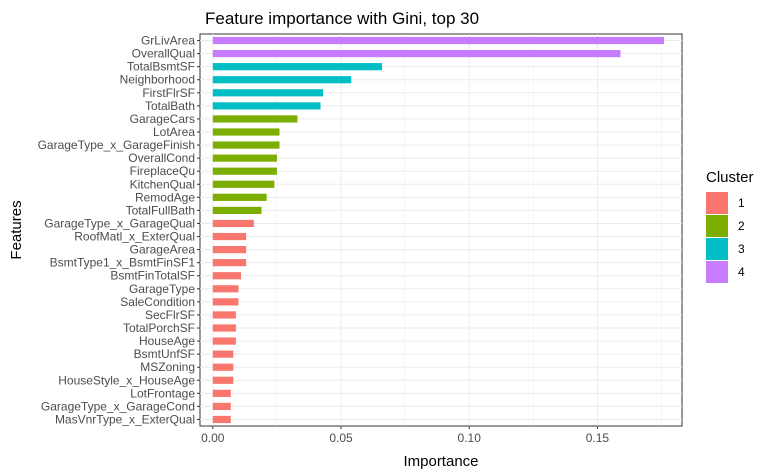 The image size is (770, 475). I want to click on y-tick-label: GarageType_x_GarageQual, so click(119, 223).